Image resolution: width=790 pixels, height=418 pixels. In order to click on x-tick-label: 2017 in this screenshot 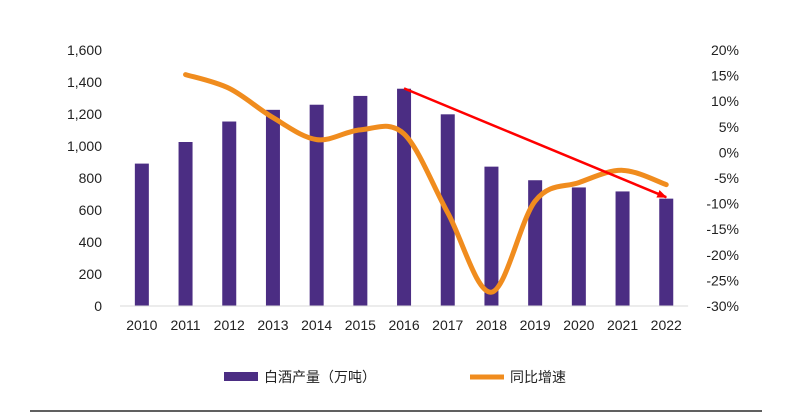, I will do `click(447, 325)`.